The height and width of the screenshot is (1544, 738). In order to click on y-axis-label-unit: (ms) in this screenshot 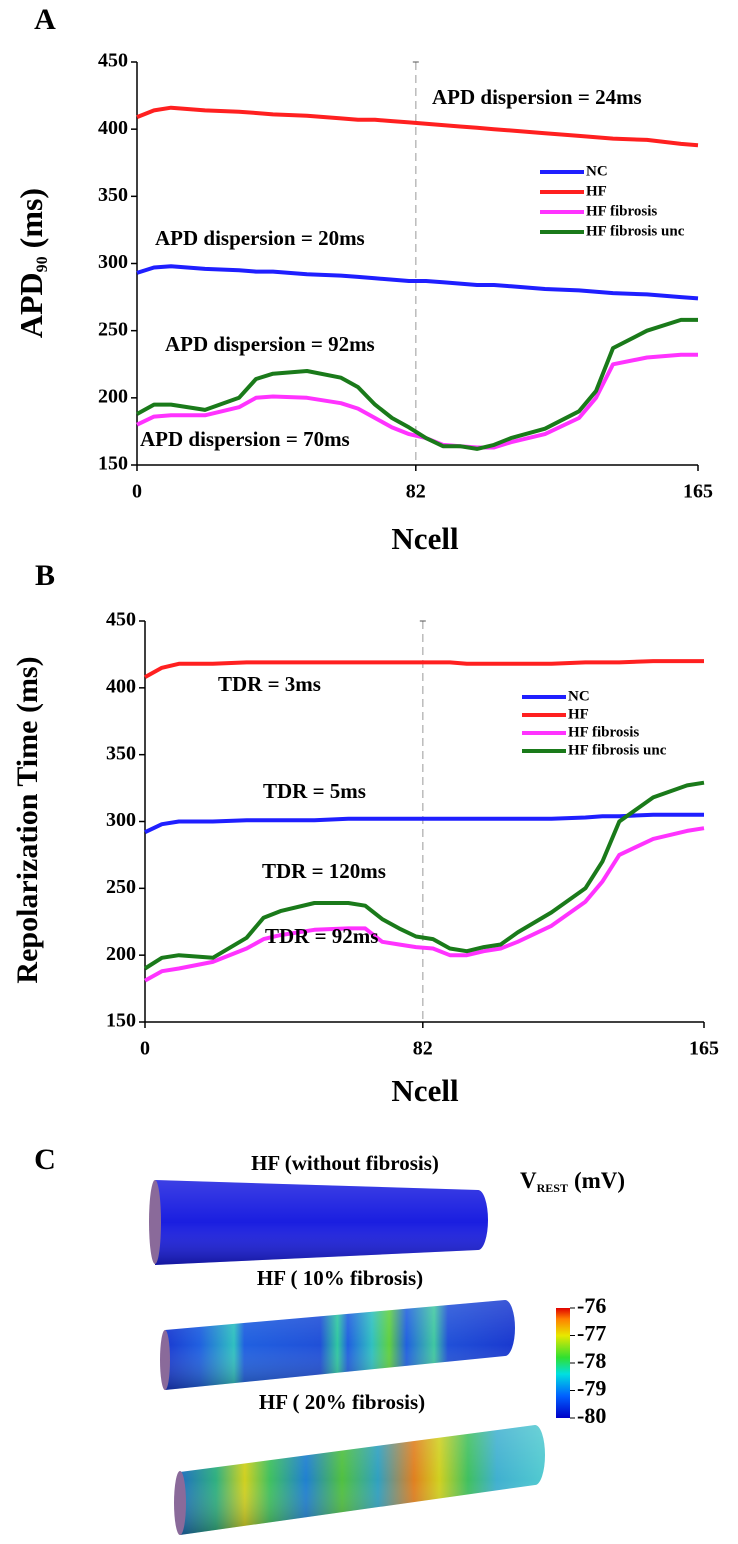, I will do `click(31, 218)`.